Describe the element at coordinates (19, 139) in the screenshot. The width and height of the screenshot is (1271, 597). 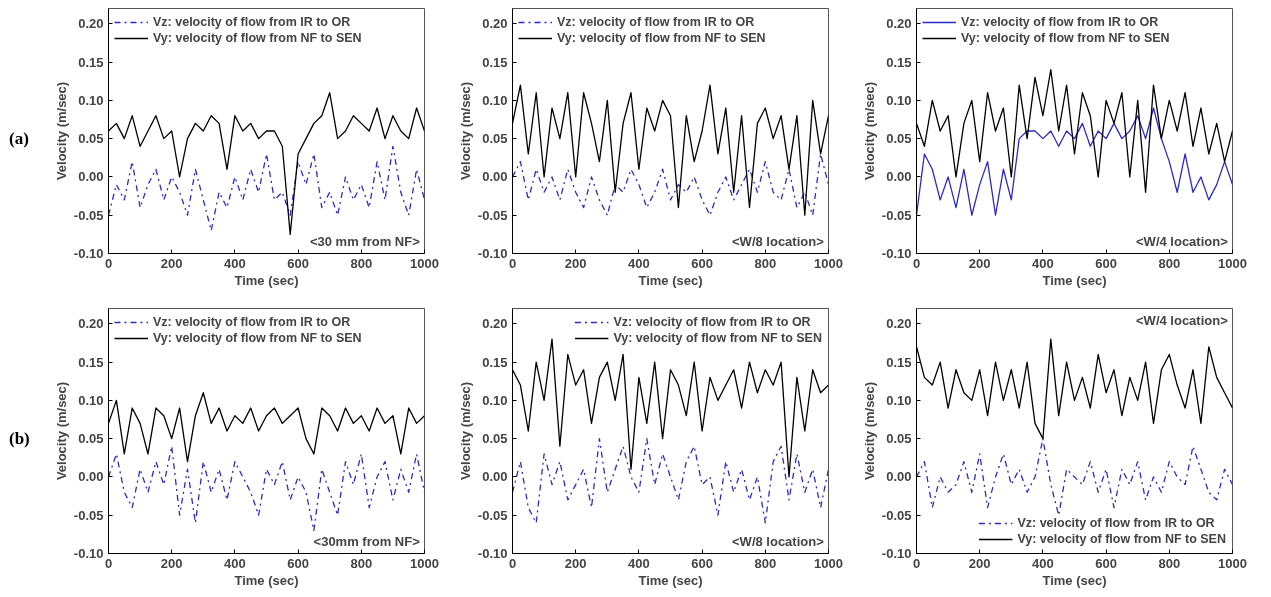
I see `text: (a)` at that location.